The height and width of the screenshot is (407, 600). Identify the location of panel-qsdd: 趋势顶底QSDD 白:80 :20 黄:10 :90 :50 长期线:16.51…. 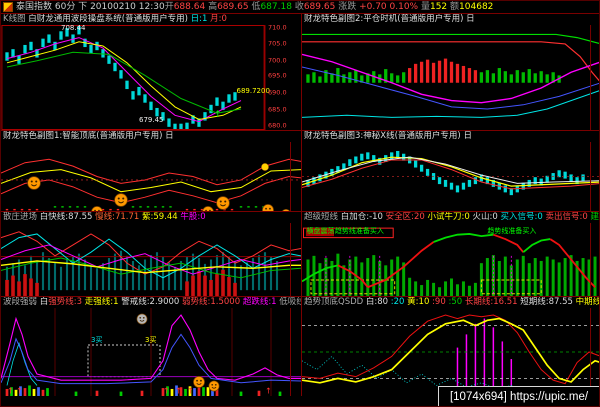
(451, 346).